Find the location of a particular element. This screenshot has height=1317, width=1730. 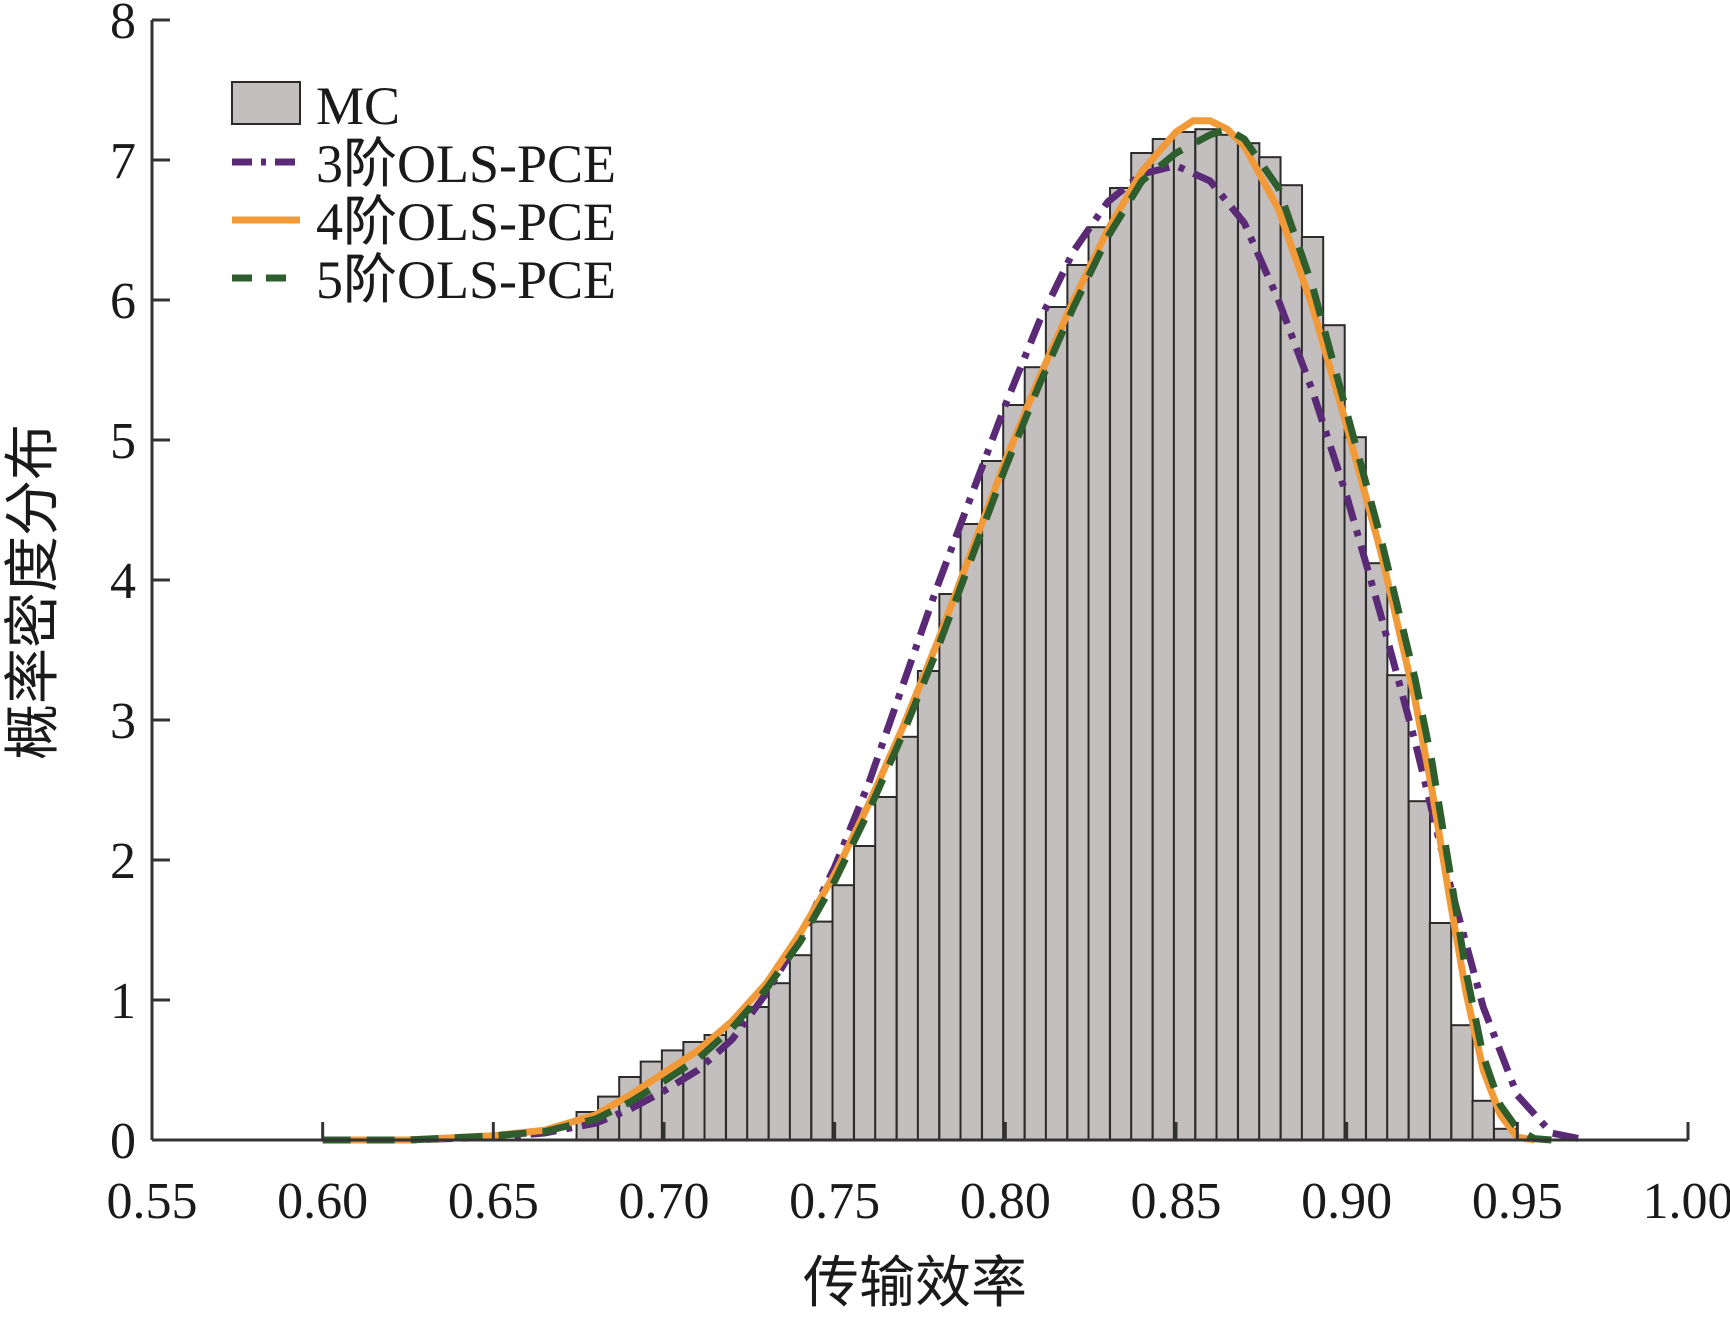

y-tick-label-6: 6 is located at coordinates (123, 301).